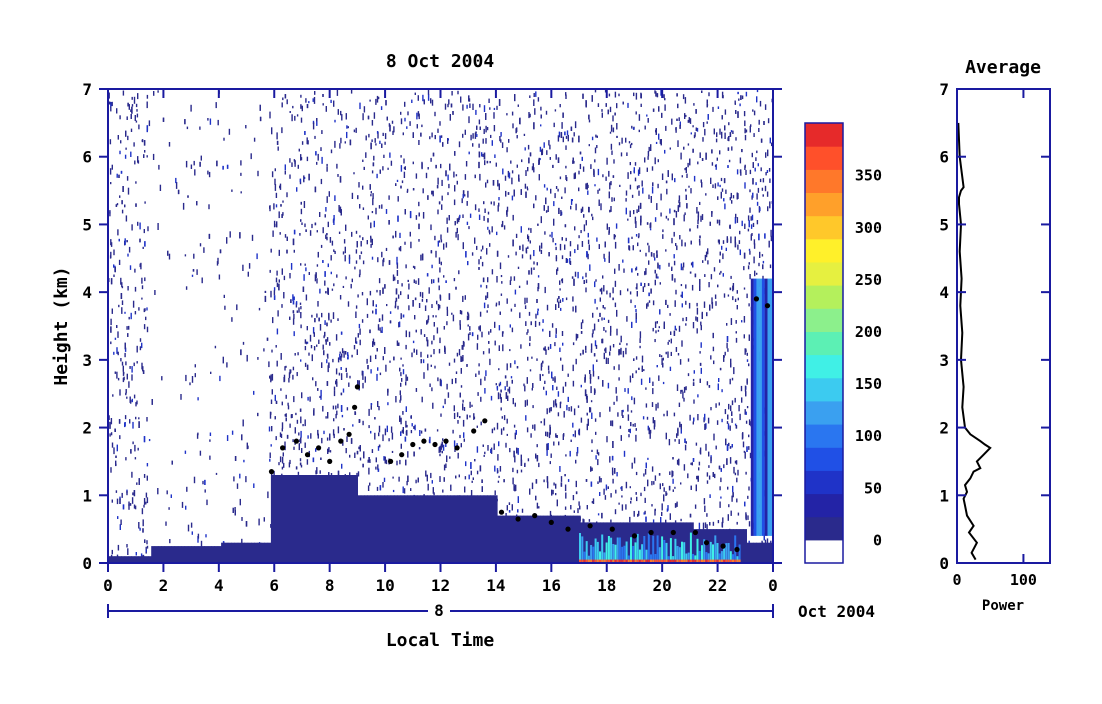 This screenshot has height=704, width=1102. What do you see at coordinates (733, 558) in the screenshot?
I see `boundary-layer-bright` at bounding box center [733, 558].